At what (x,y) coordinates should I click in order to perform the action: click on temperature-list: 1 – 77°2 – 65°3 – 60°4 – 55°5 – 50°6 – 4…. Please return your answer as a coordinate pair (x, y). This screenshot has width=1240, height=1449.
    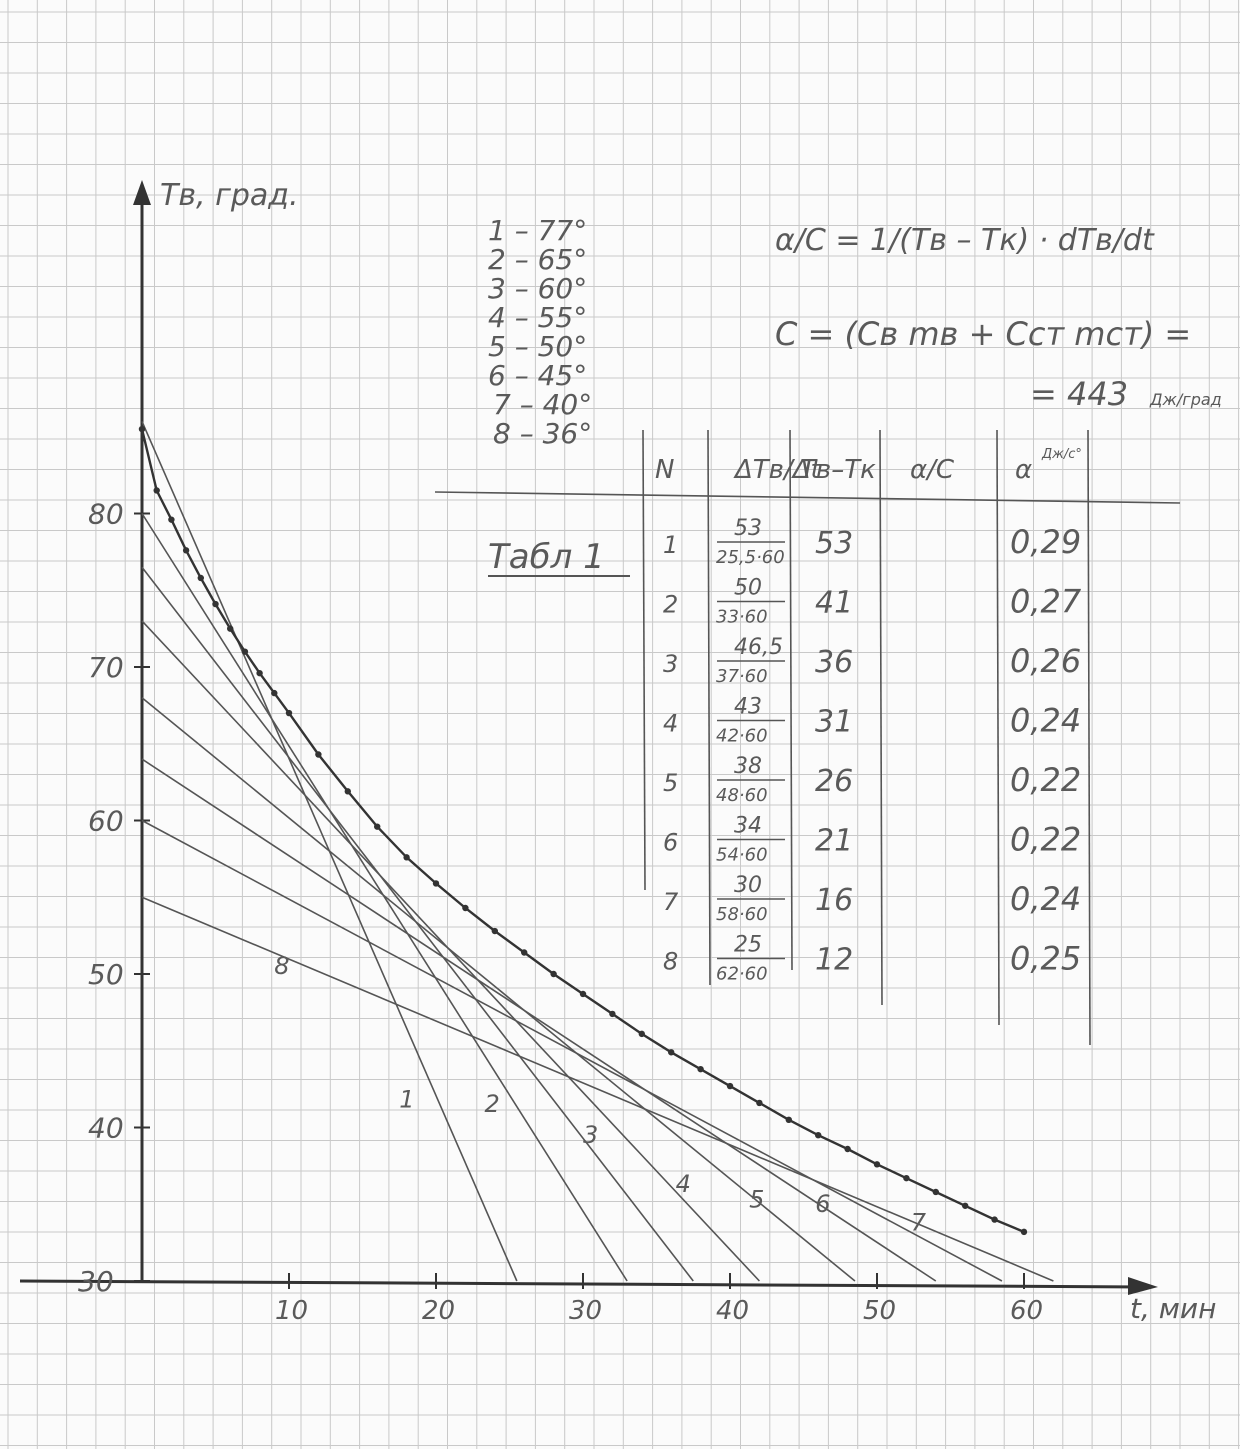
    Looking at the image, I should click on (540, 332).